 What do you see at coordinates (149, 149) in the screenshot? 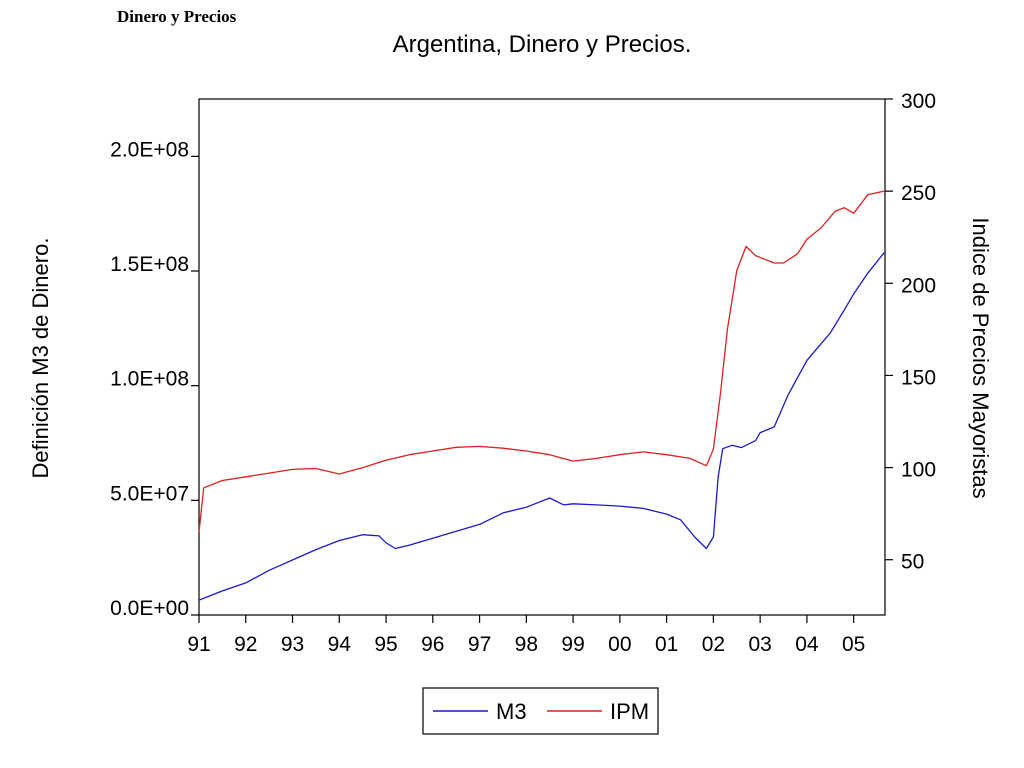
I see `left-tick-label: 2.0E+08` at bounding box center [149, 149].